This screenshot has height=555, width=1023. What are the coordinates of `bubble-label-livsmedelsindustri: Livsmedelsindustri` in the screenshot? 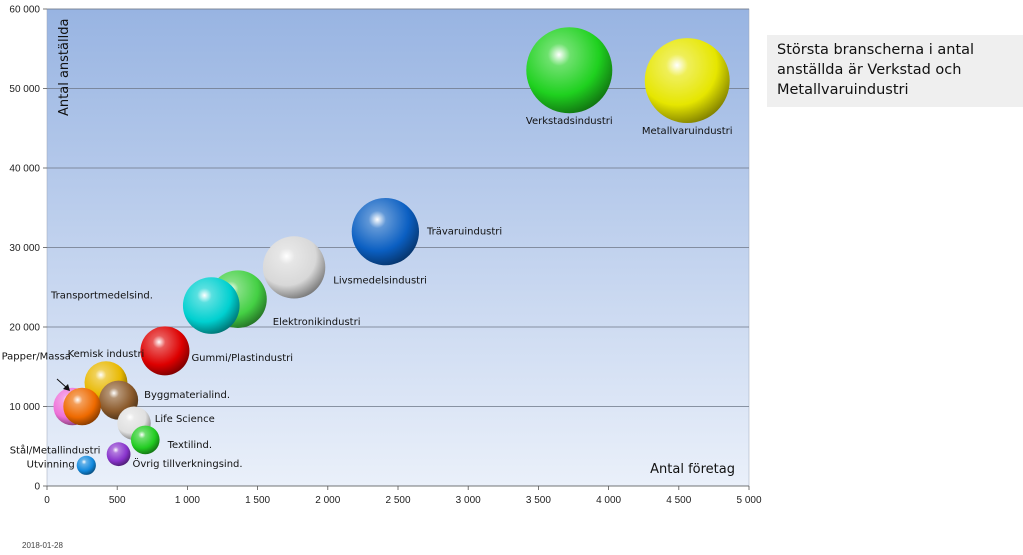 It's located at (380, 280).